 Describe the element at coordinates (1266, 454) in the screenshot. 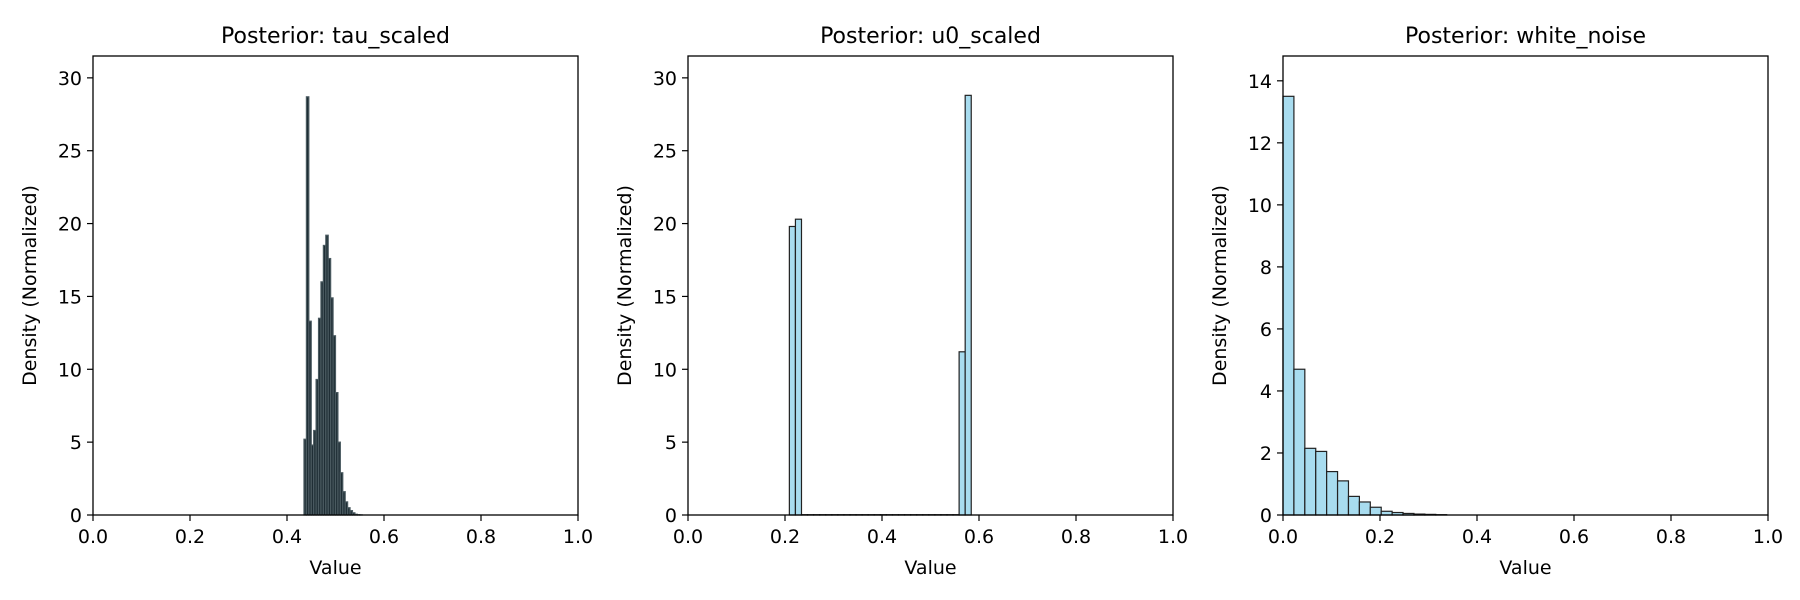

I see `y-tick-label: 2` at that location.